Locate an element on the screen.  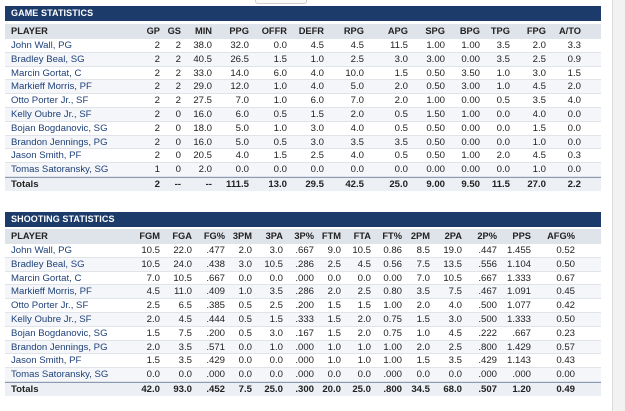
column-header: GS is located at coordinates (174, 31).